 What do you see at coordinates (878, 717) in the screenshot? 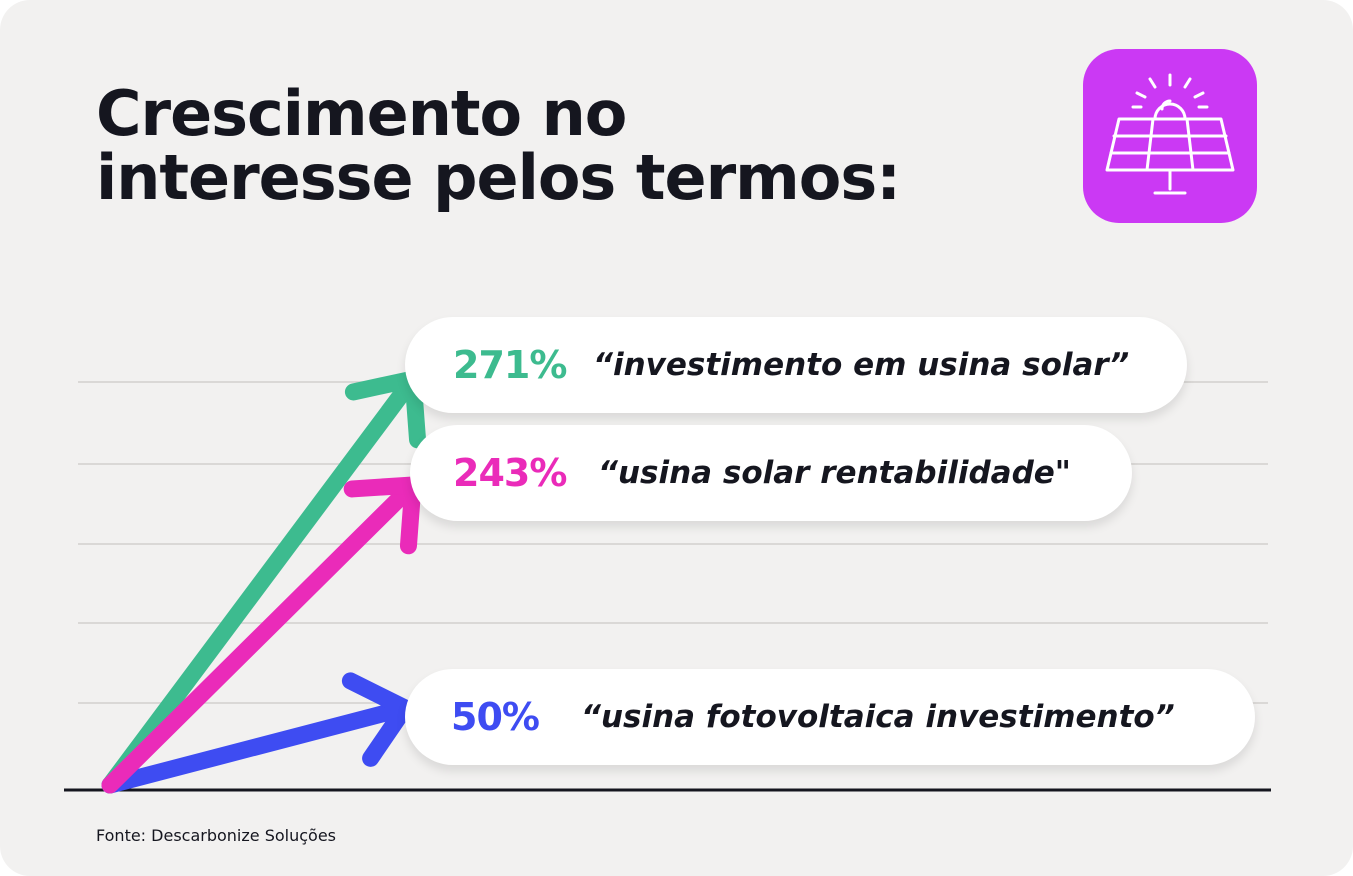
I see `search-term-label: “usina fotovoltaica investimento”` at bounding box center [878, 717].